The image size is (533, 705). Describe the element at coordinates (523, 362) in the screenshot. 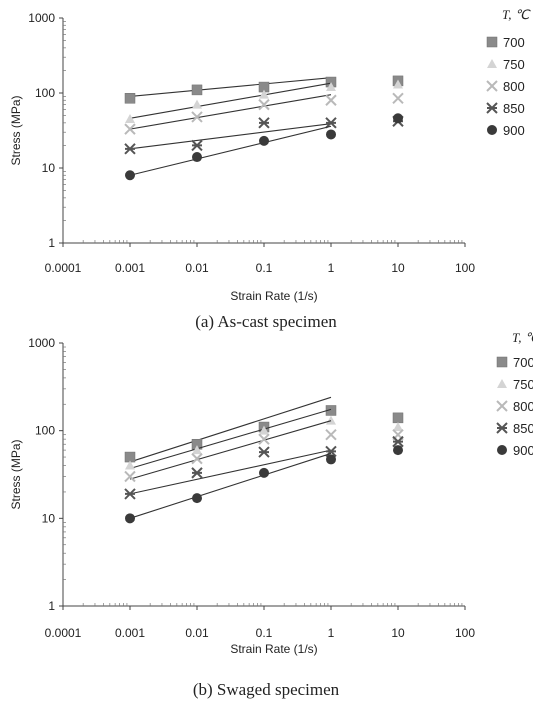

I see `legend-label: 700` at that location.